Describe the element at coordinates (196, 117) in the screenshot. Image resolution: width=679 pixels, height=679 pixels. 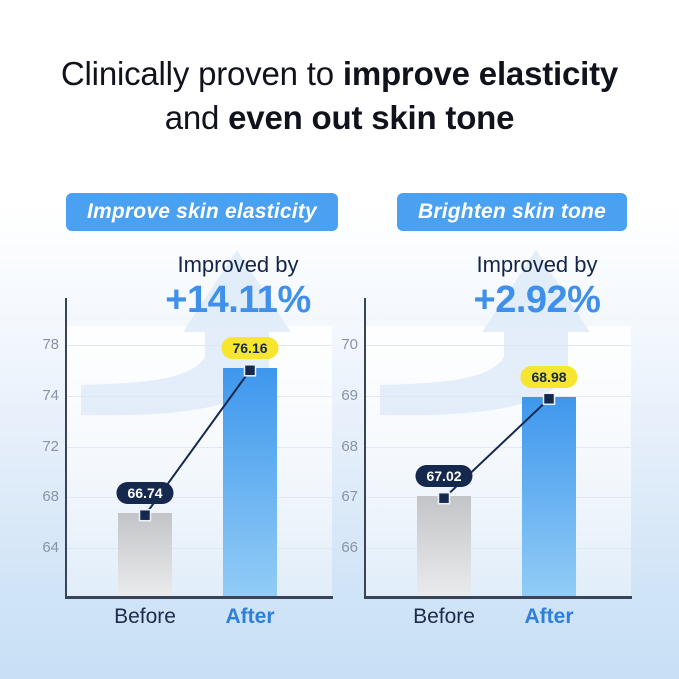
I see `title-regular-2: and` at that location.